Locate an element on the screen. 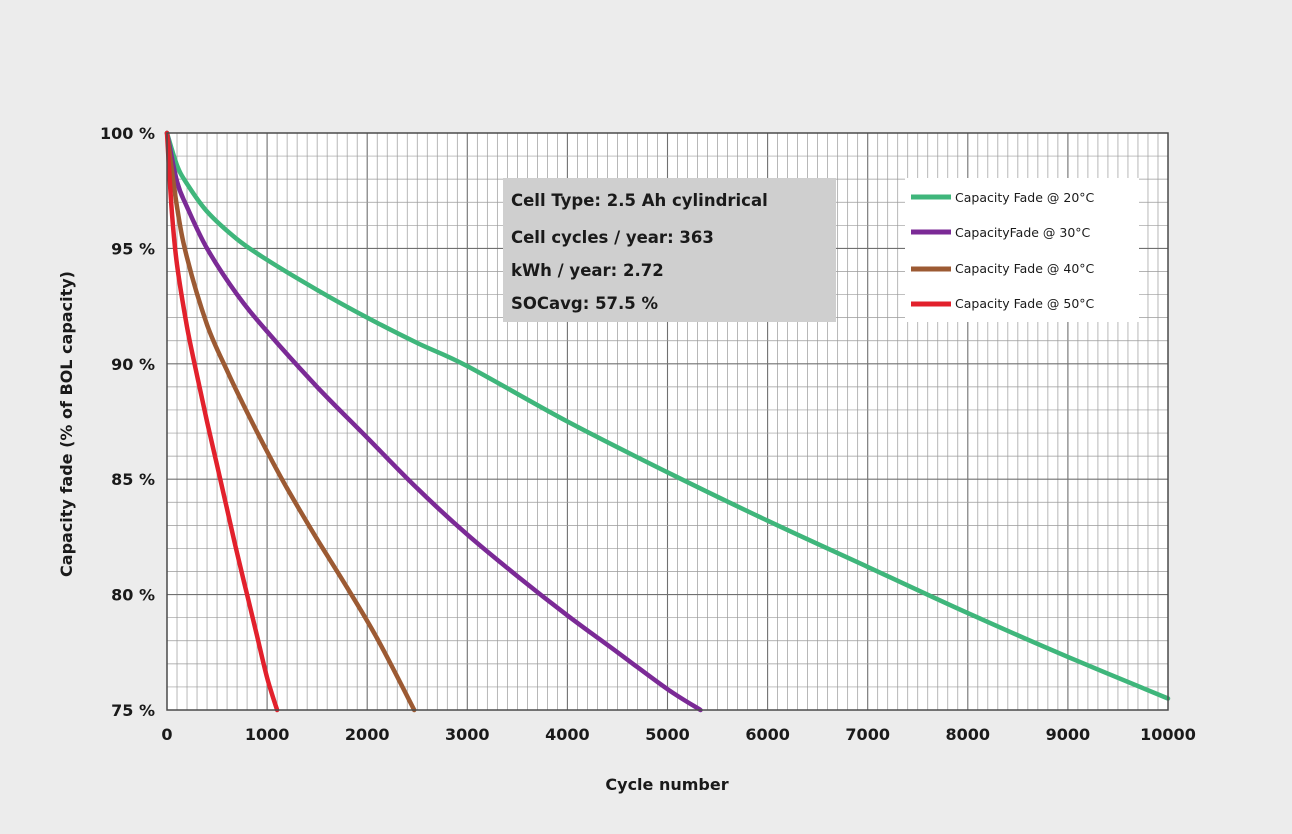  legend-background is located at coordinates (1022, 250).